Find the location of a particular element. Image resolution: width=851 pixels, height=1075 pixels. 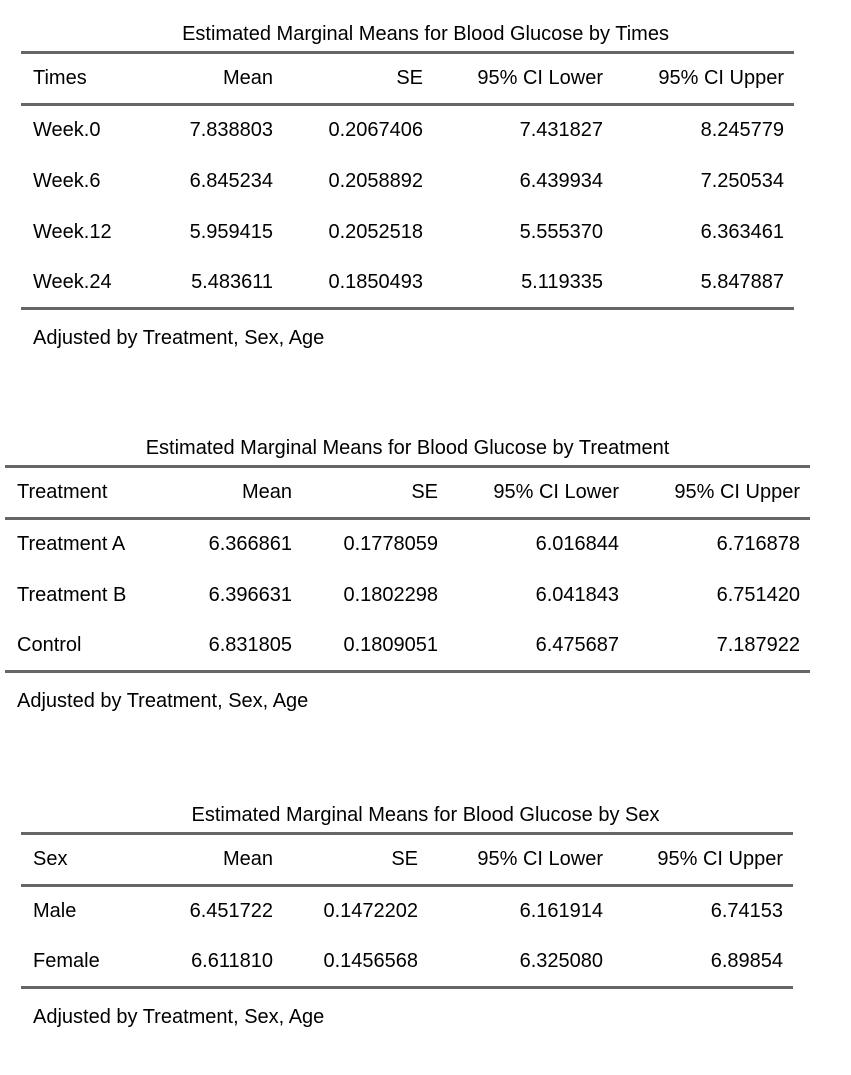

ci-upper-cell: 6.751420 is located at coordinates (758, 594).